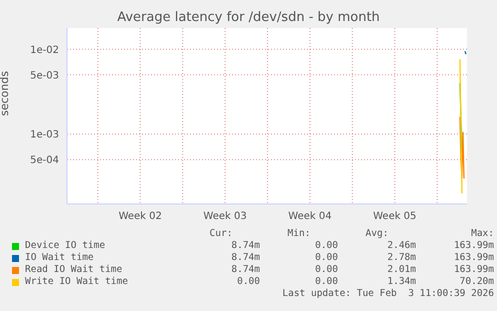  Describe the element at coordinates (140, 216) in the screenshot. I see `x-tick-label: Week 02` at that location.